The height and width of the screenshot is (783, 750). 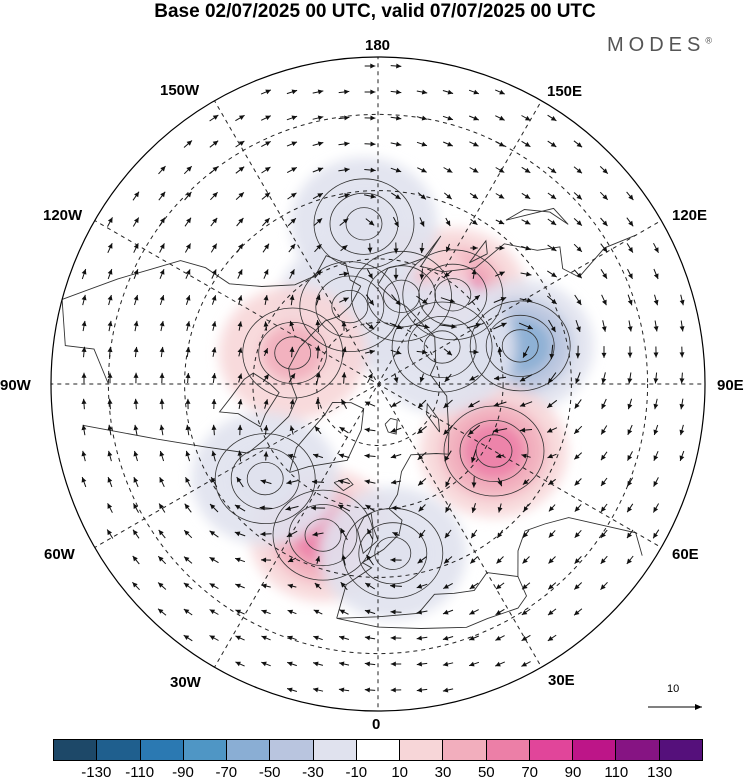 What do you see at coordinates (561, 680) in the screenshot?
I see `lon-label-30e: 30E` at bounding box center [561, 680].